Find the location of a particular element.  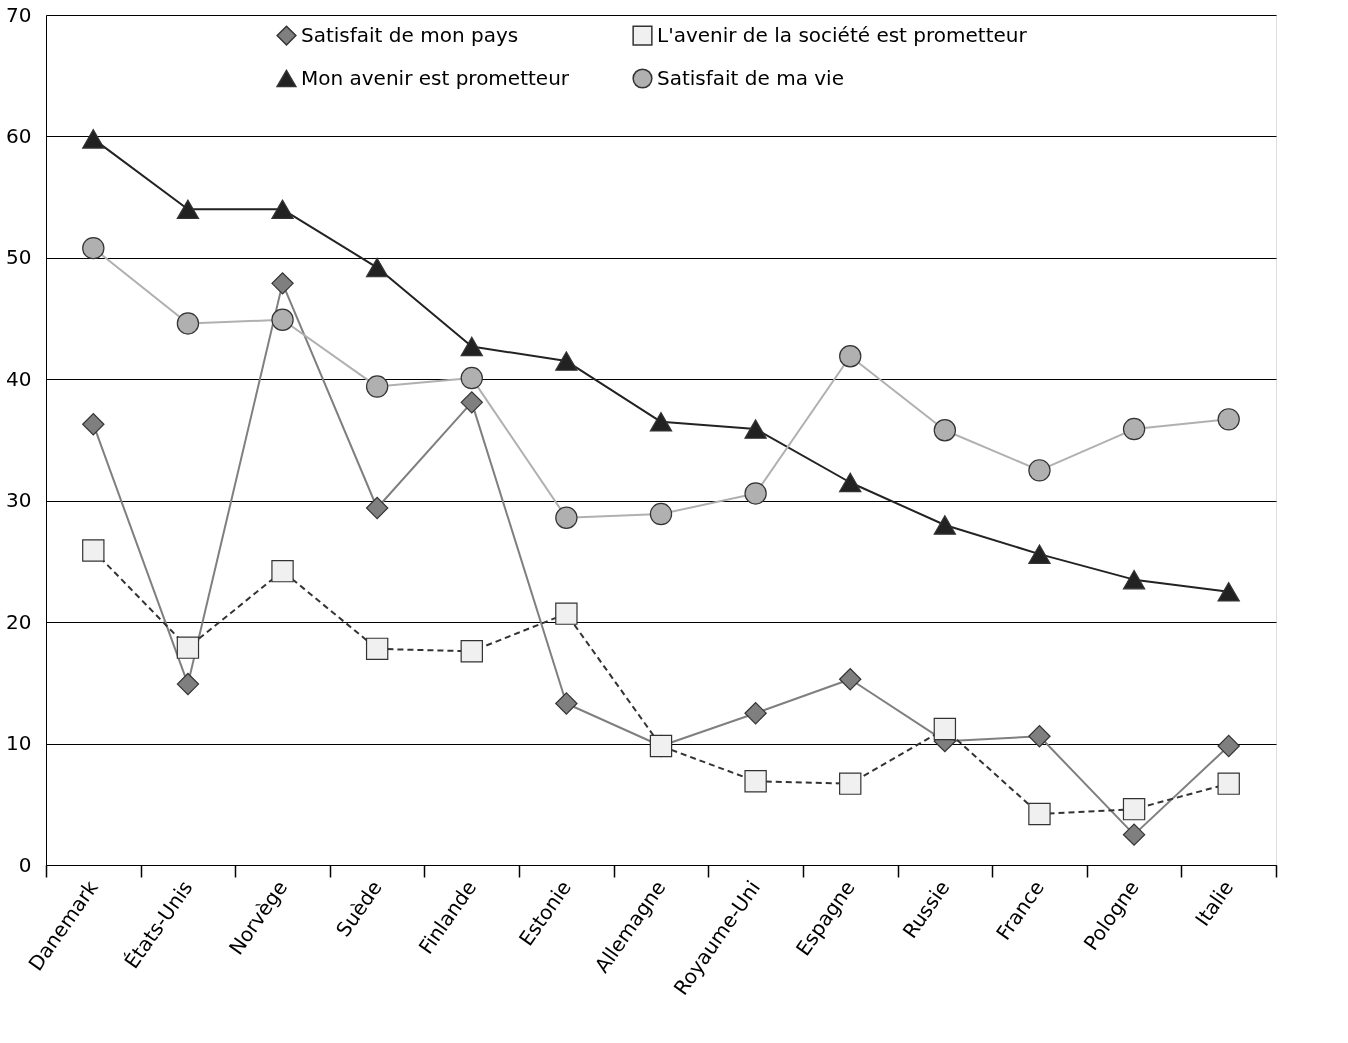

y-tick-label: 50 is located at coordinates (19, 257).